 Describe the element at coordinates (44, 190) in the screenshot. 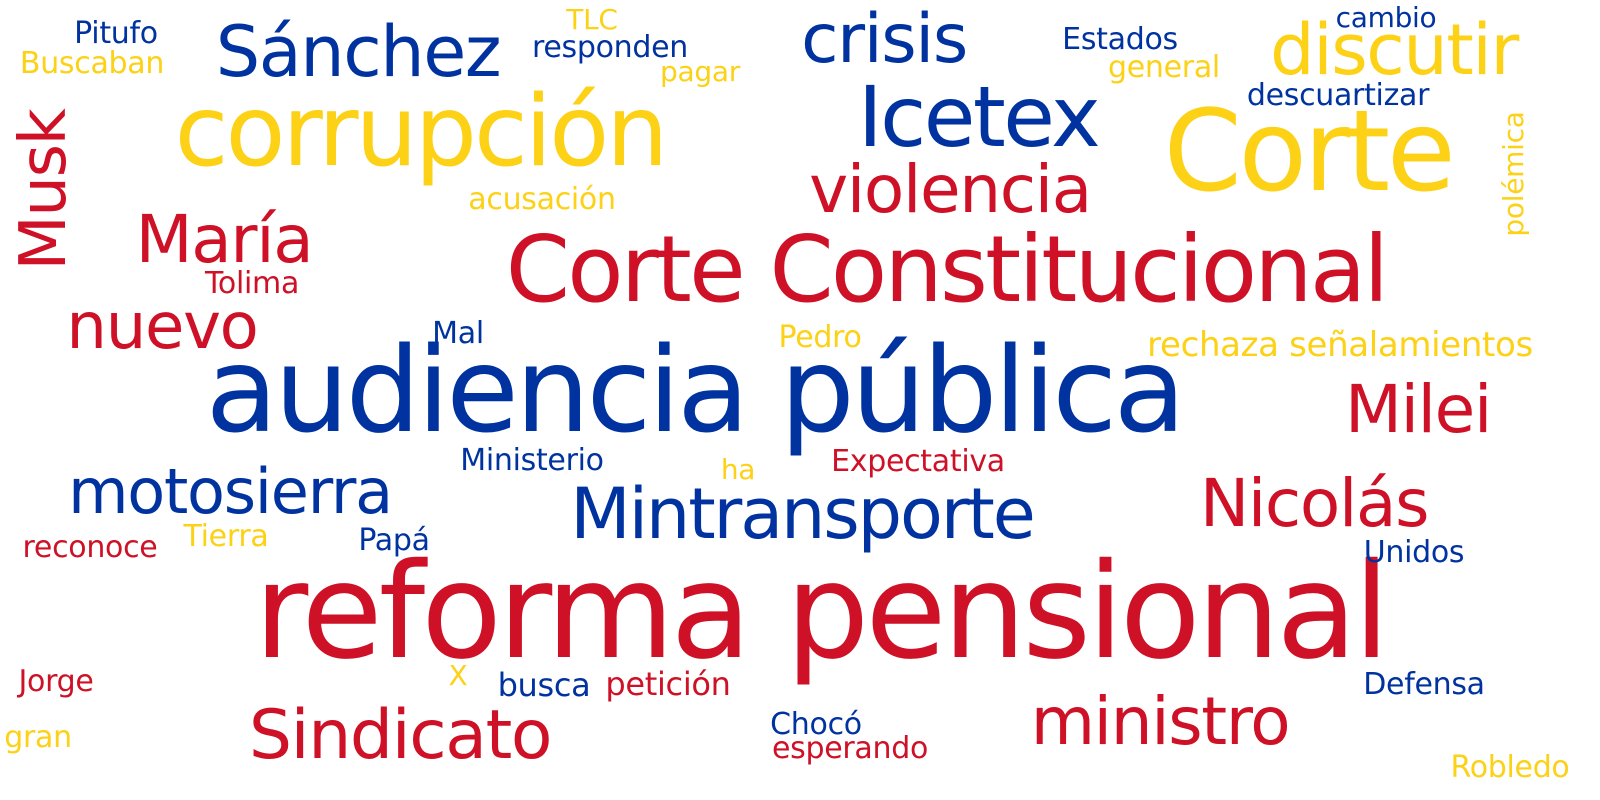

I see `word-musk: Musk` at that location.